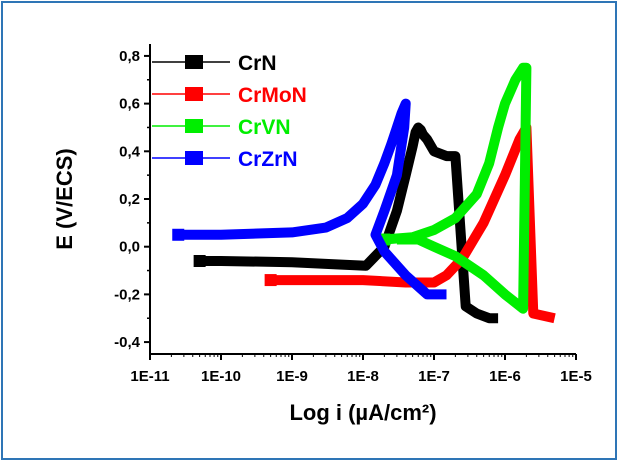 This screenshot has width=622, height=465. Describe the element at coordinates (129, 104) in the screenshot. I see `y-tick-label: 0,6` at that location.